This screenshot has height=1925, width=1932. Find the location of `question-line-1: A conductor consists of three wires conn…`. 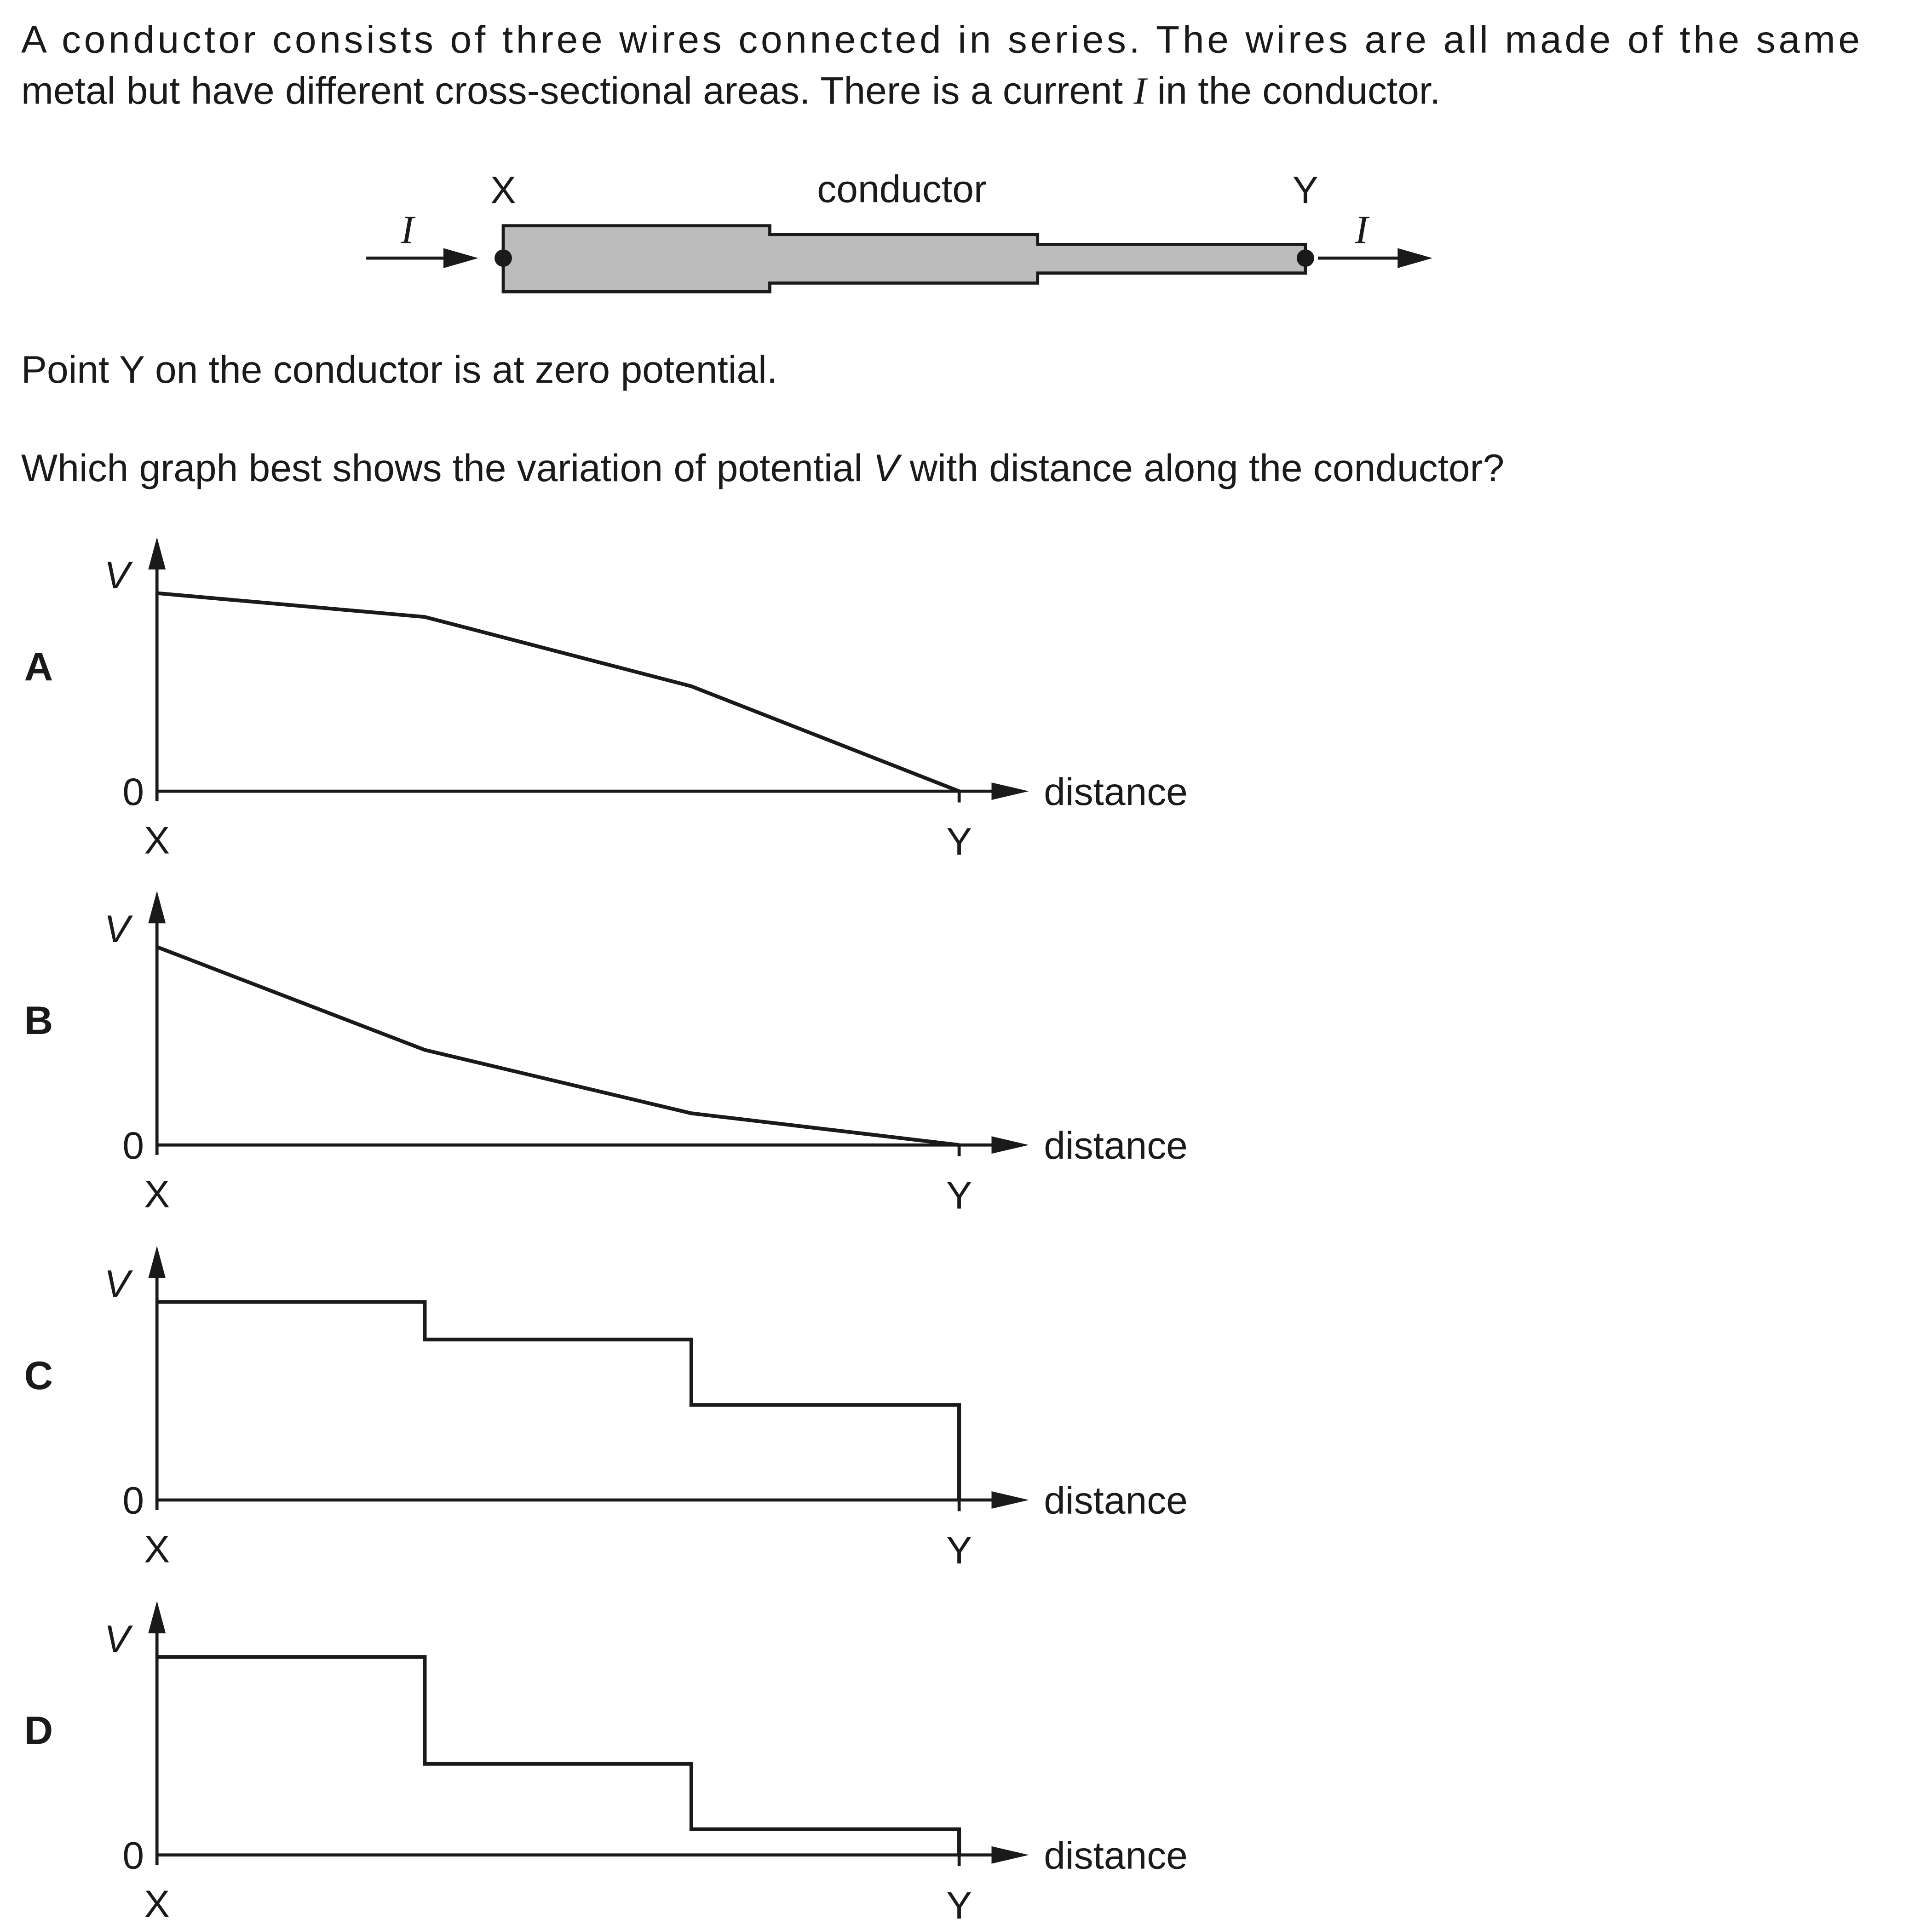

question-line-1: A conductor consists of three wires conn… is located at coordinates (940, 39).